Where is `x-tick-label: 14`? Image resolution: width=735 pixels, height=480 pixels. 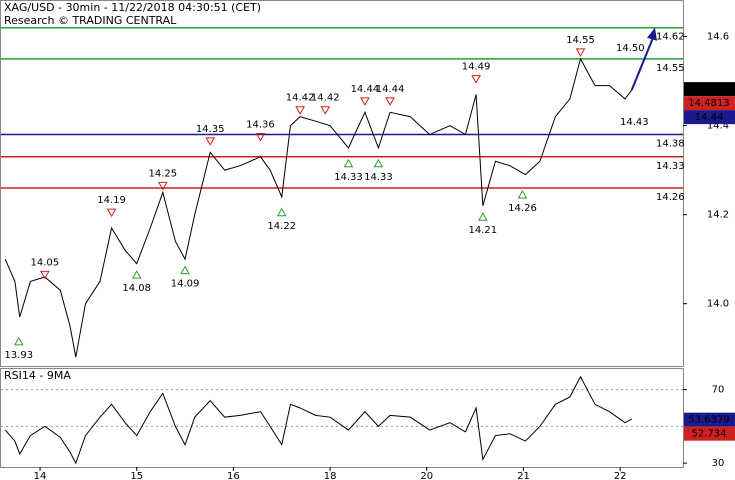
x-tick-label: 14 is located at coordinates (40, 475).